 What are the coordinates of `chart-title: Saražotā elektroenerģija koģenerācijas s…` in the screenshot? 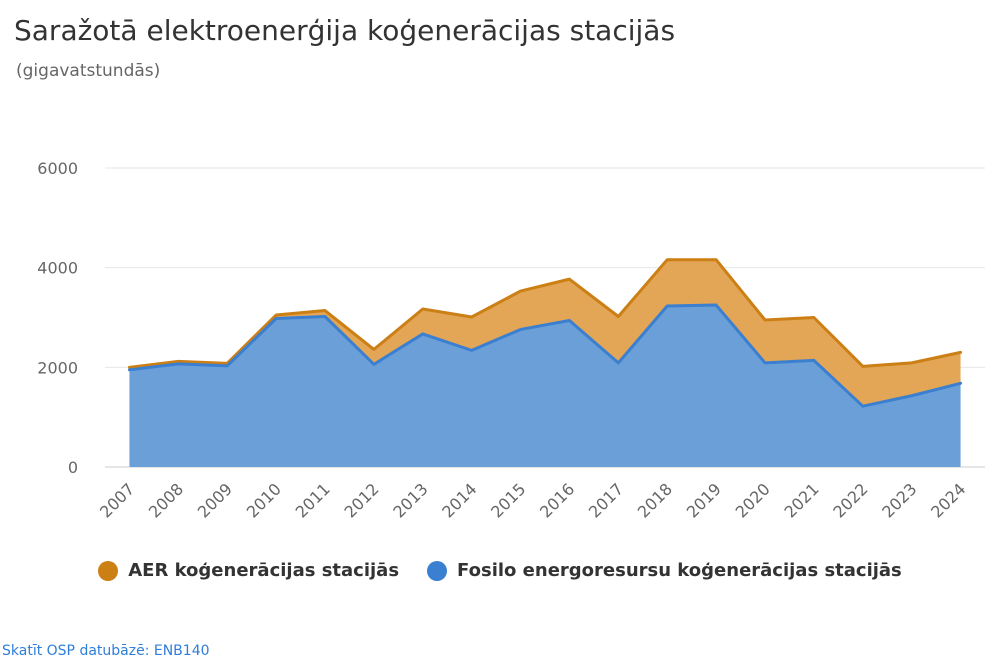 It's located at (345, 30).